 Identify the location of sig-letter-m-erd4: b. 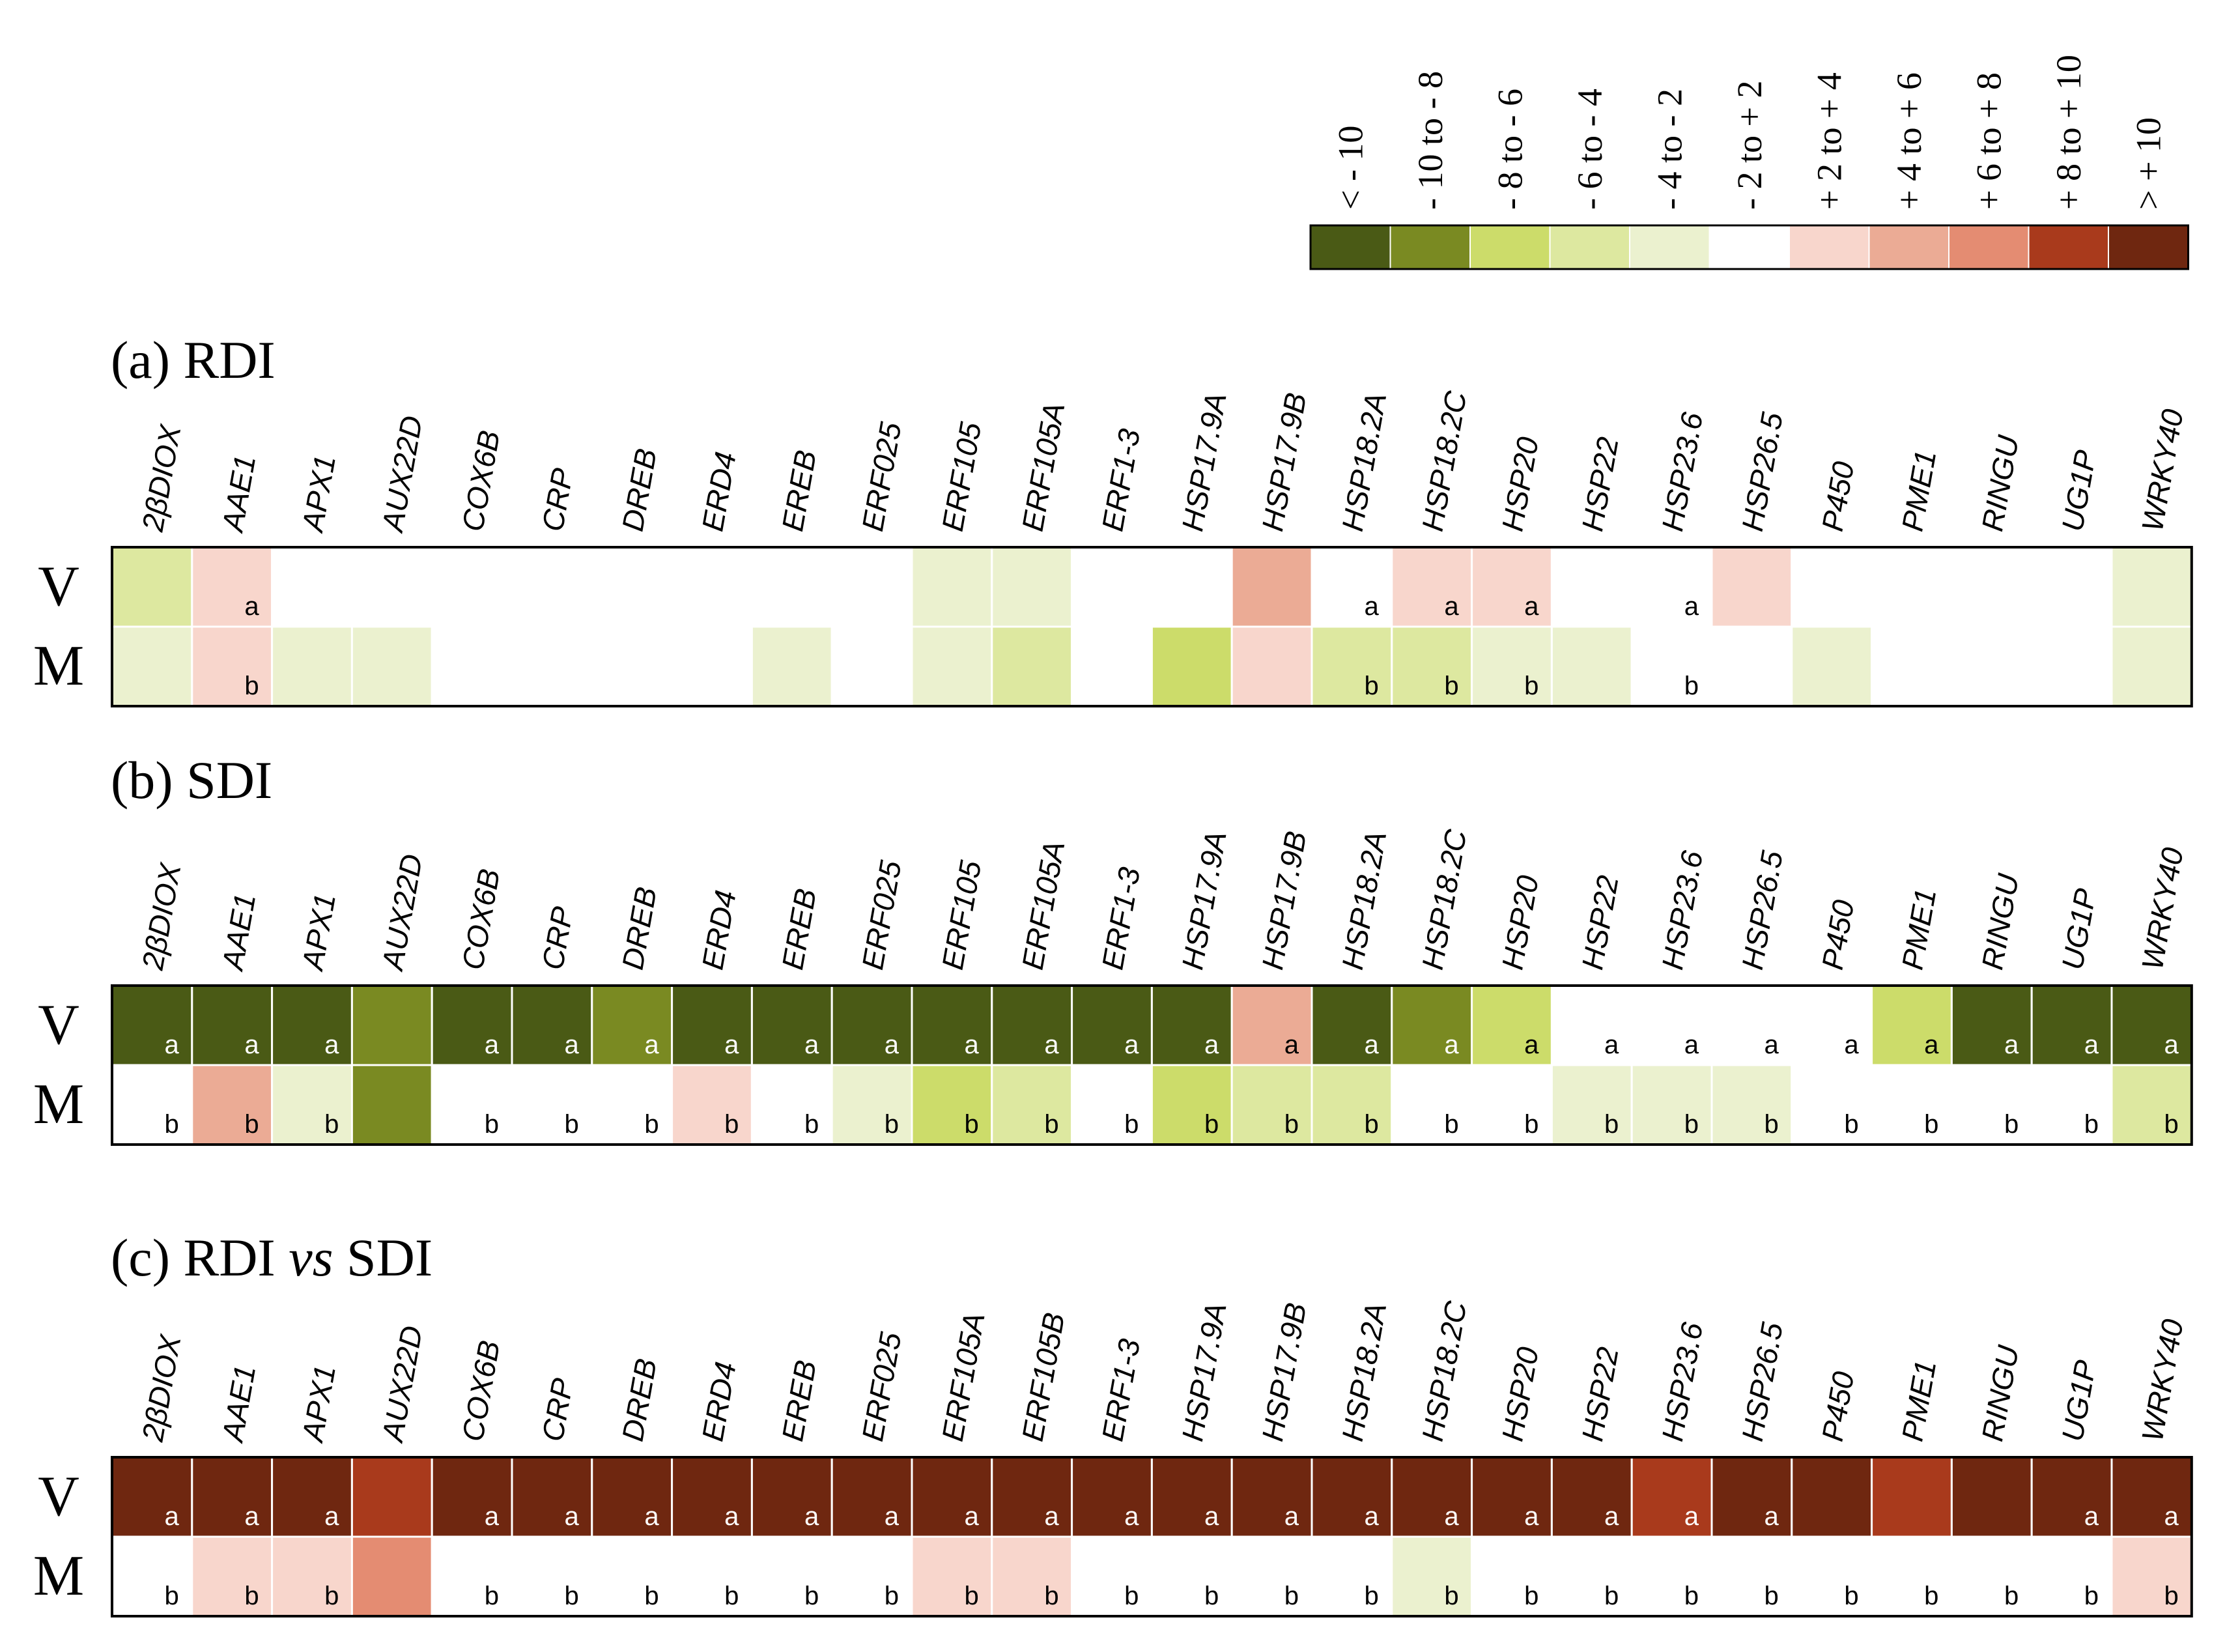
(731, 1124).